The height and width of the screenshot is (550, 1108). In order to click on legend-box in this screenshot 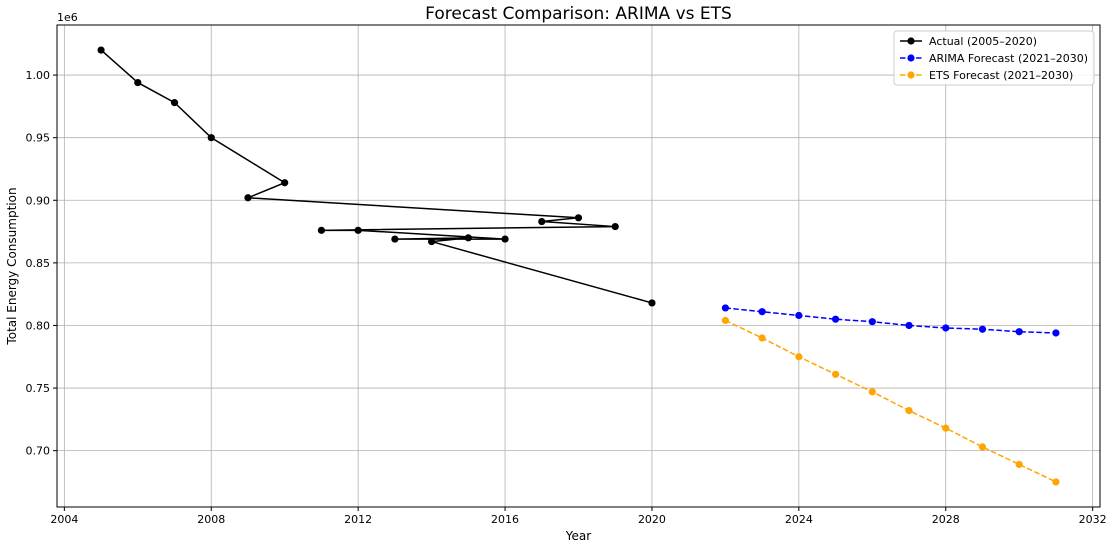, I will do `click(994, 58)`.